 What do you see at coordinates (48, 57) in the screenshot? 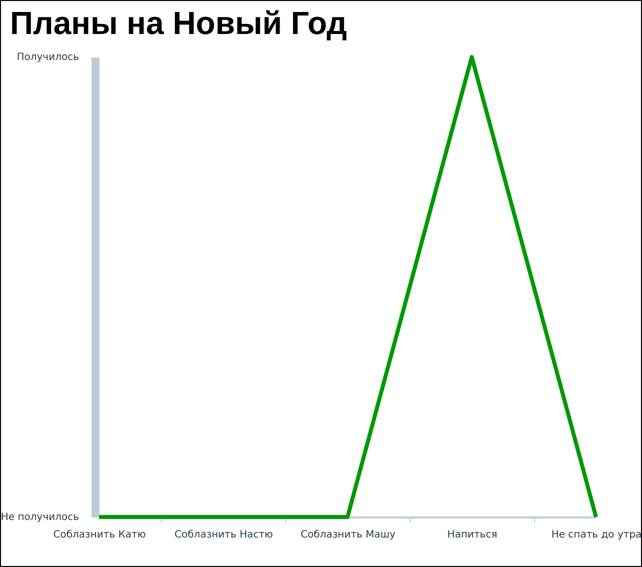
I see `text: Получилось` at bounding box center [48, 57].